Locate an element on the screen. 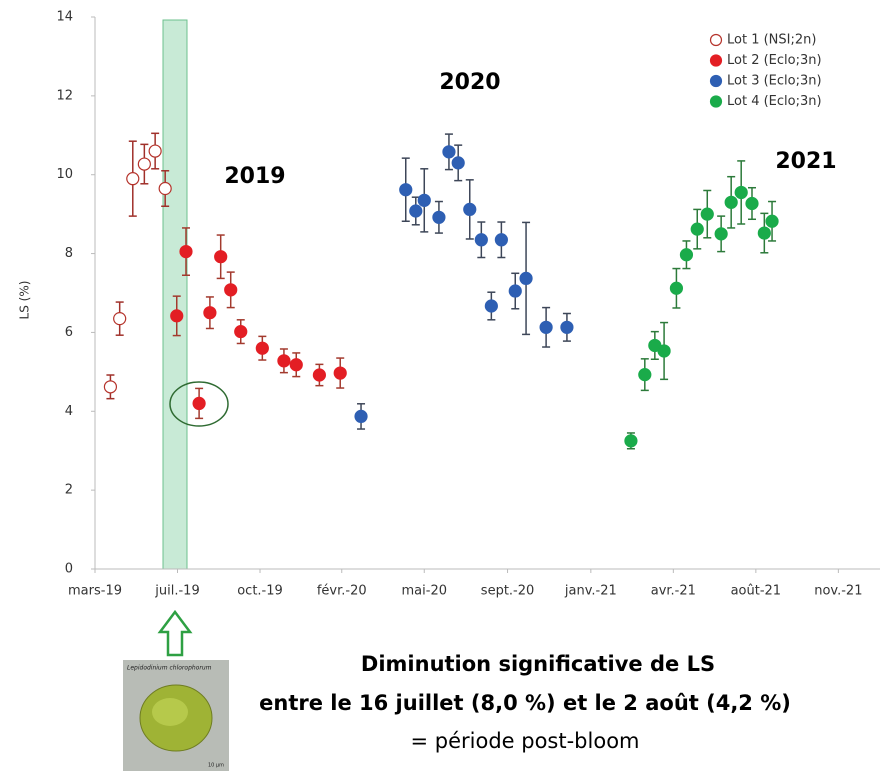 The height and width of the screenshot is (771, 892). legend-label: Lot 2 (Eclo;3n) is located at coordinates (774, 60).